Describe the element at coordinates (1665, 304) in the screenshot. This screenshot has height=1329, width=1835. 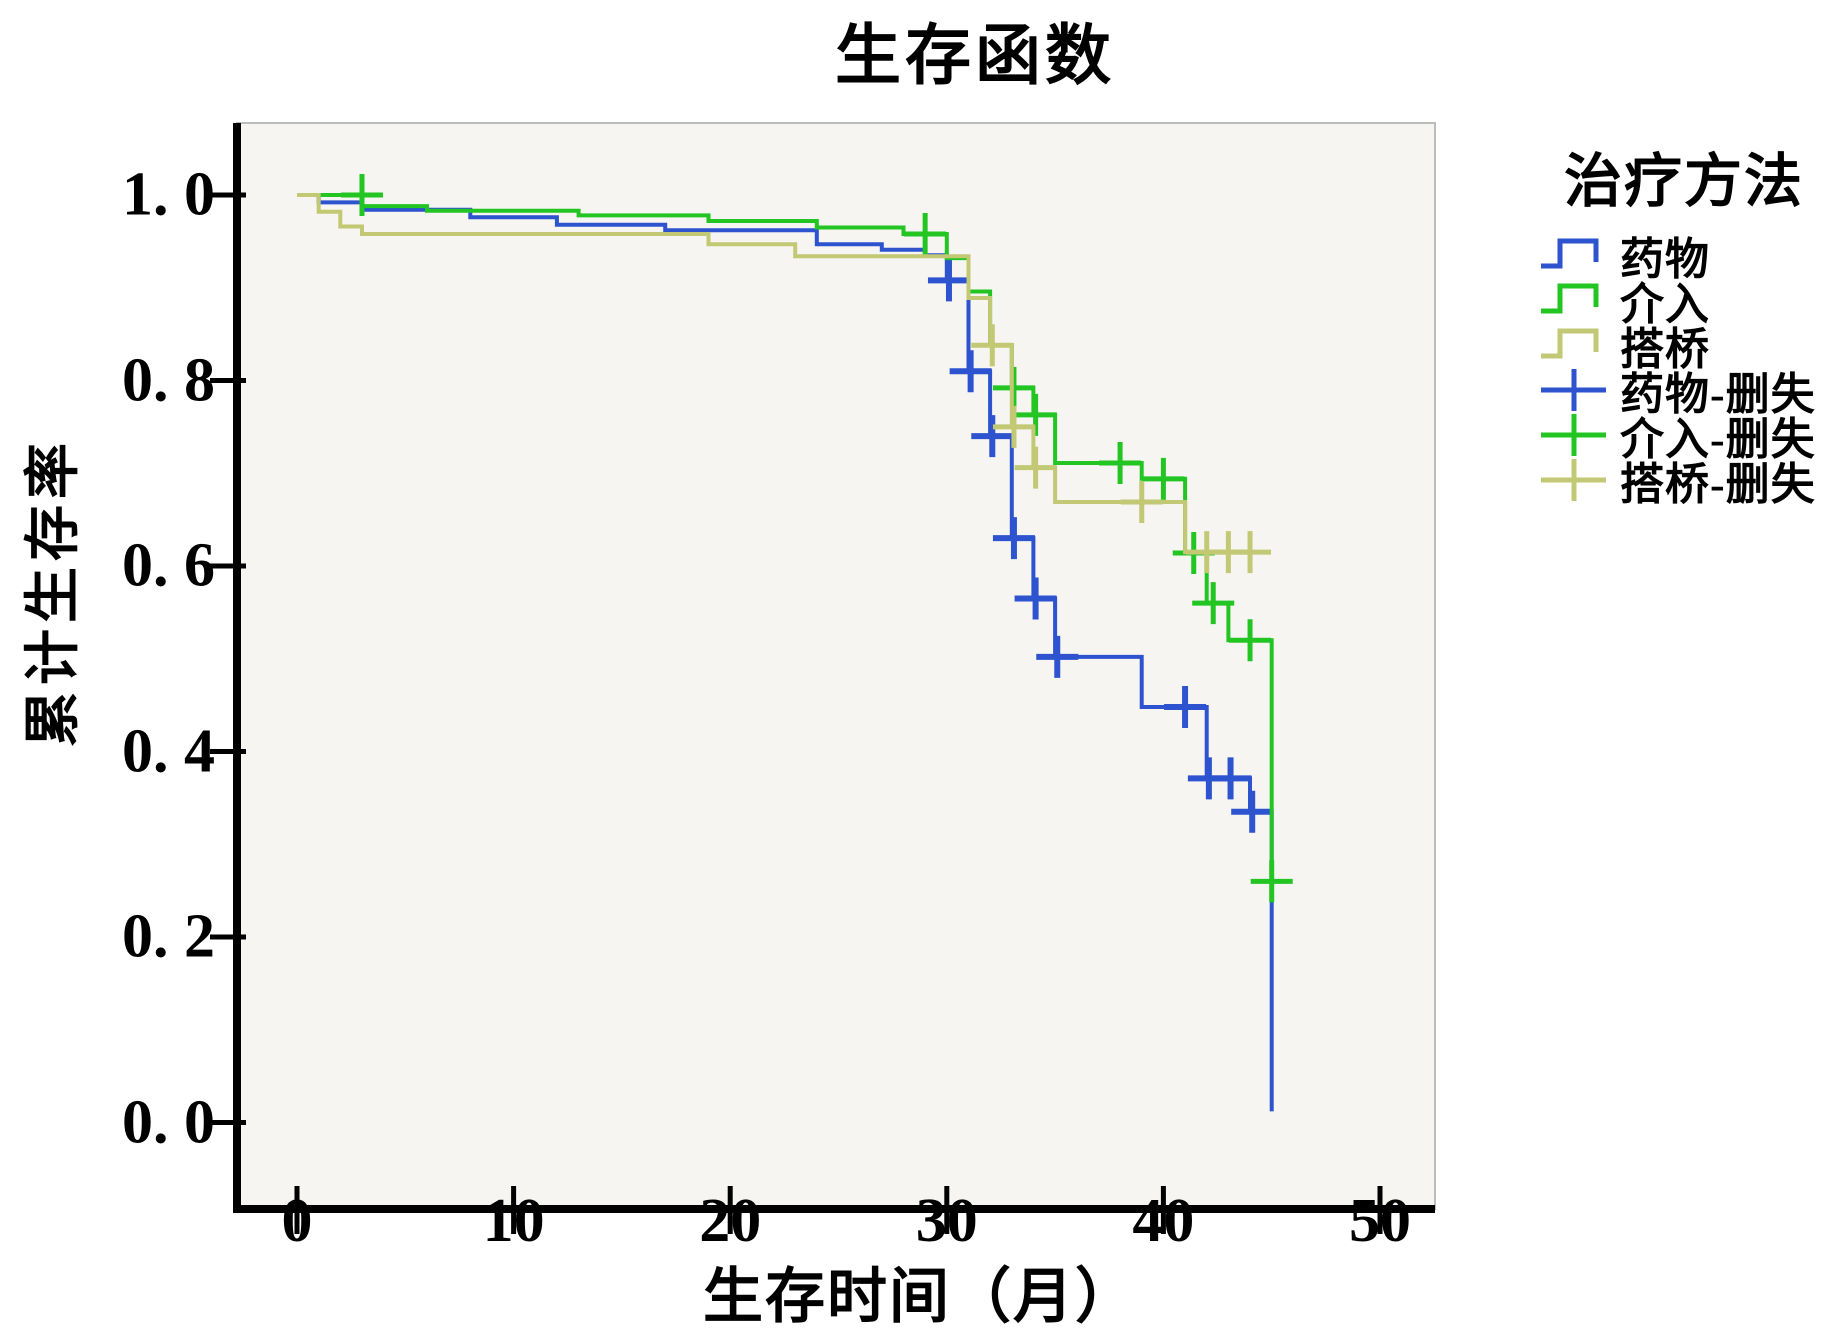
I see `legend-item-label: 介入` at that location.